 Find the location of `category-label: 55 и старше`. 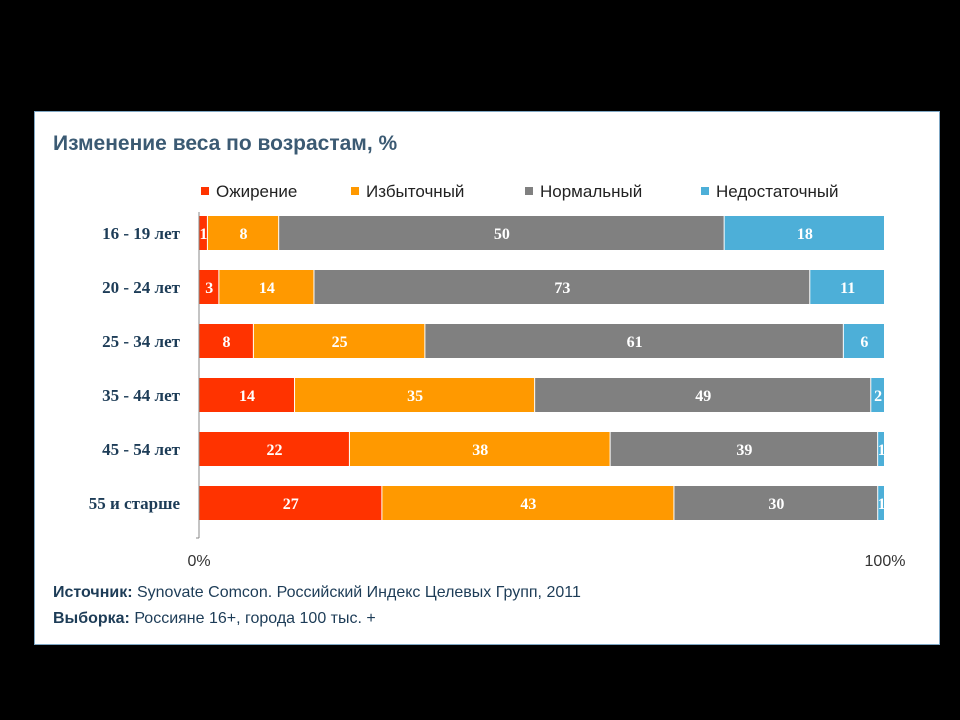

category-label: 55 и старше is located at coordinates (135, 503).